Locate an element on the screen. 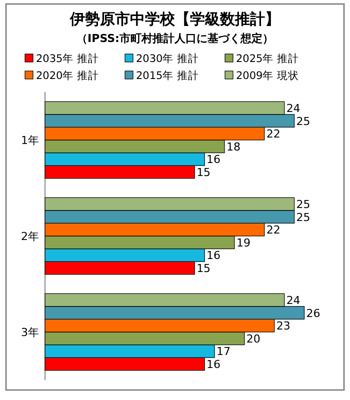 The image size is (350, 400). chart-title: 伊勢原市中学校【学級数推計】 is located at coordinates (174, 19).